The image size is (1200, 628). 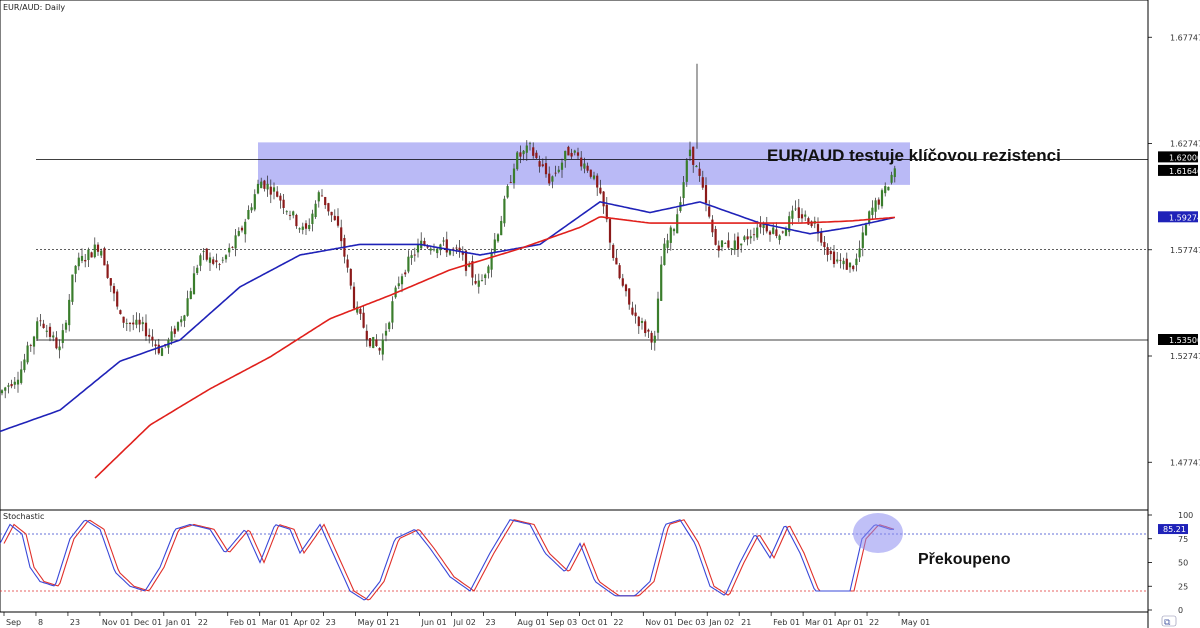 I want to click on price-tick-label: 1.47747, so click(x=1185, y=462).